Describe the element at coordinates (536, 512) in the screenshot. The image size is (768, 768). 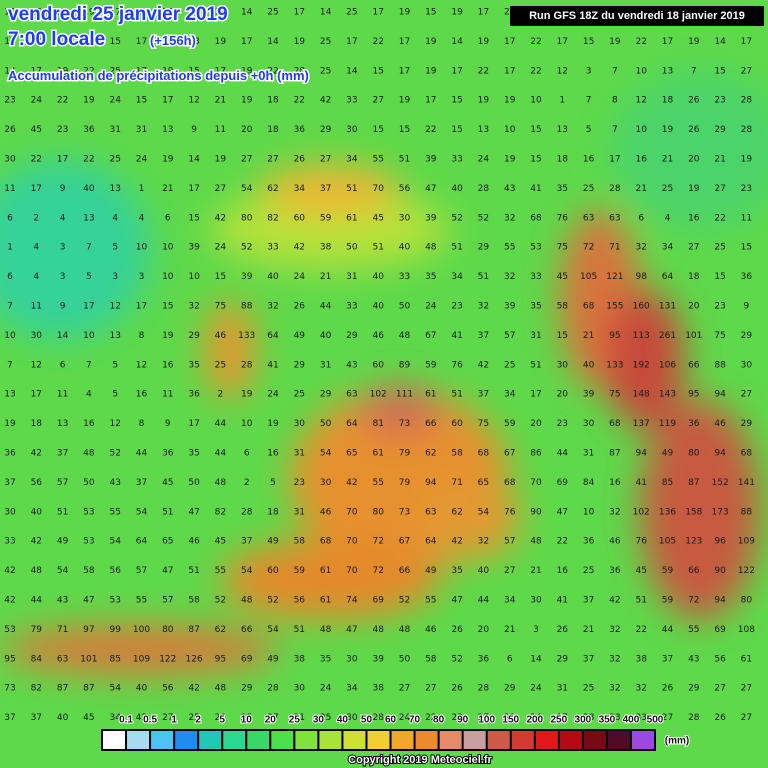
I see `grid-value: 90` at that location.